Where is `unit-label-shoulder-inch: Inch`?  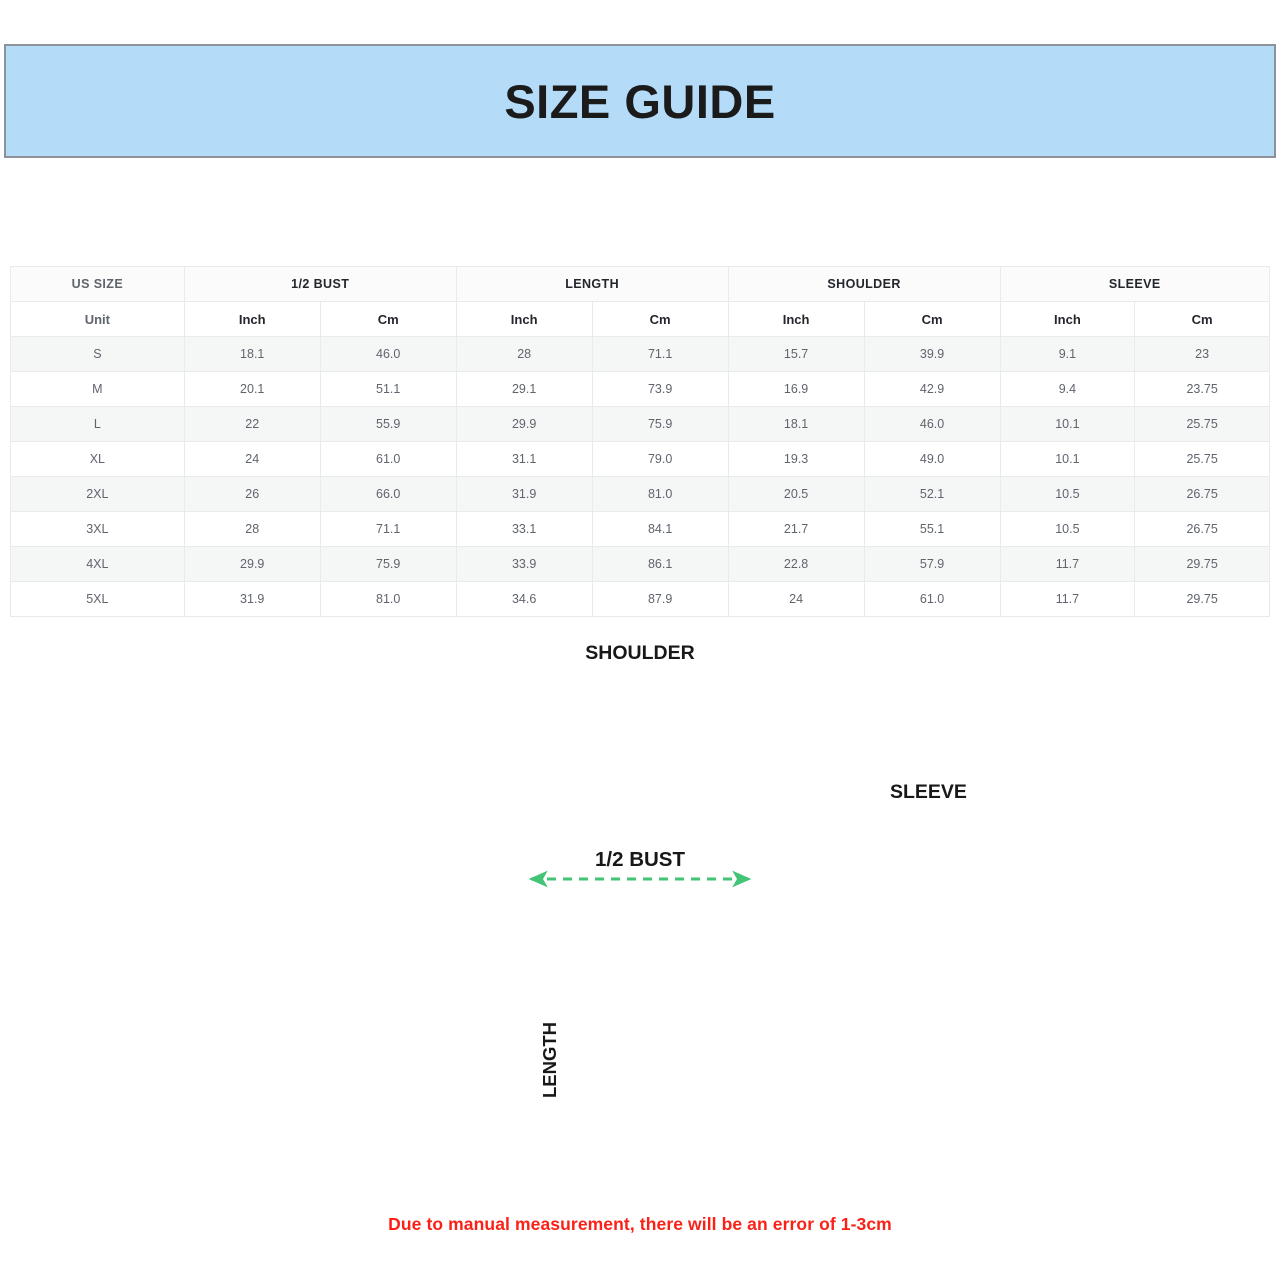
unit-label-shoulder-inch: Inch is located at coordinates (796, 319).